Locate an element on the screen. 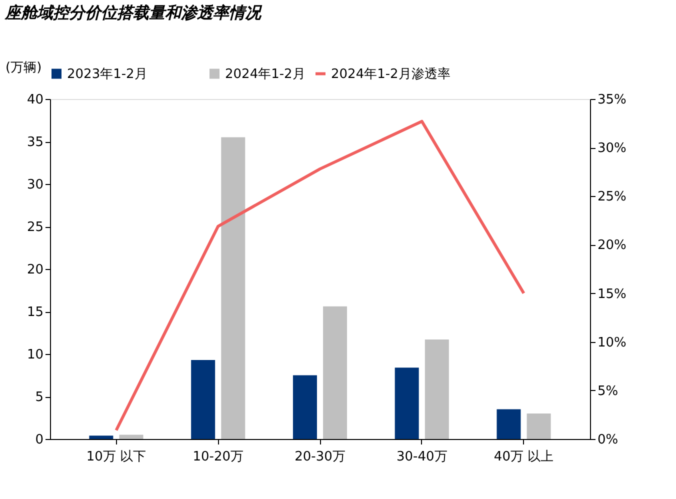  y2-tick-label: 35% is located at coordinates (612, 100).